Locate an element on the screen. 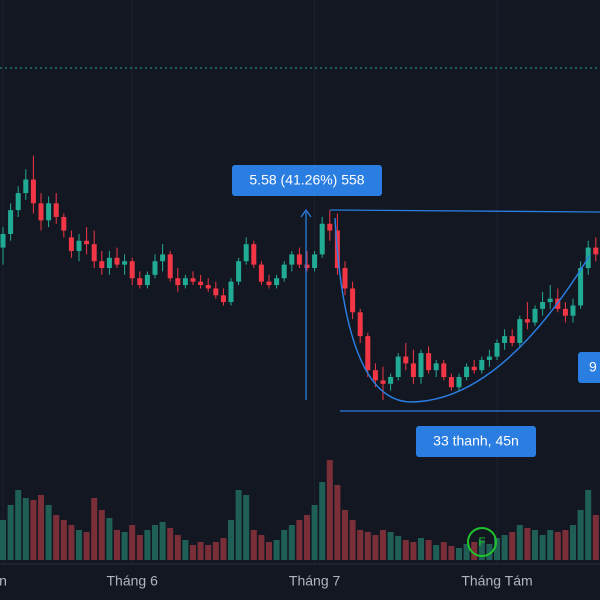  arrow-head is located at coordinates (306, 213).